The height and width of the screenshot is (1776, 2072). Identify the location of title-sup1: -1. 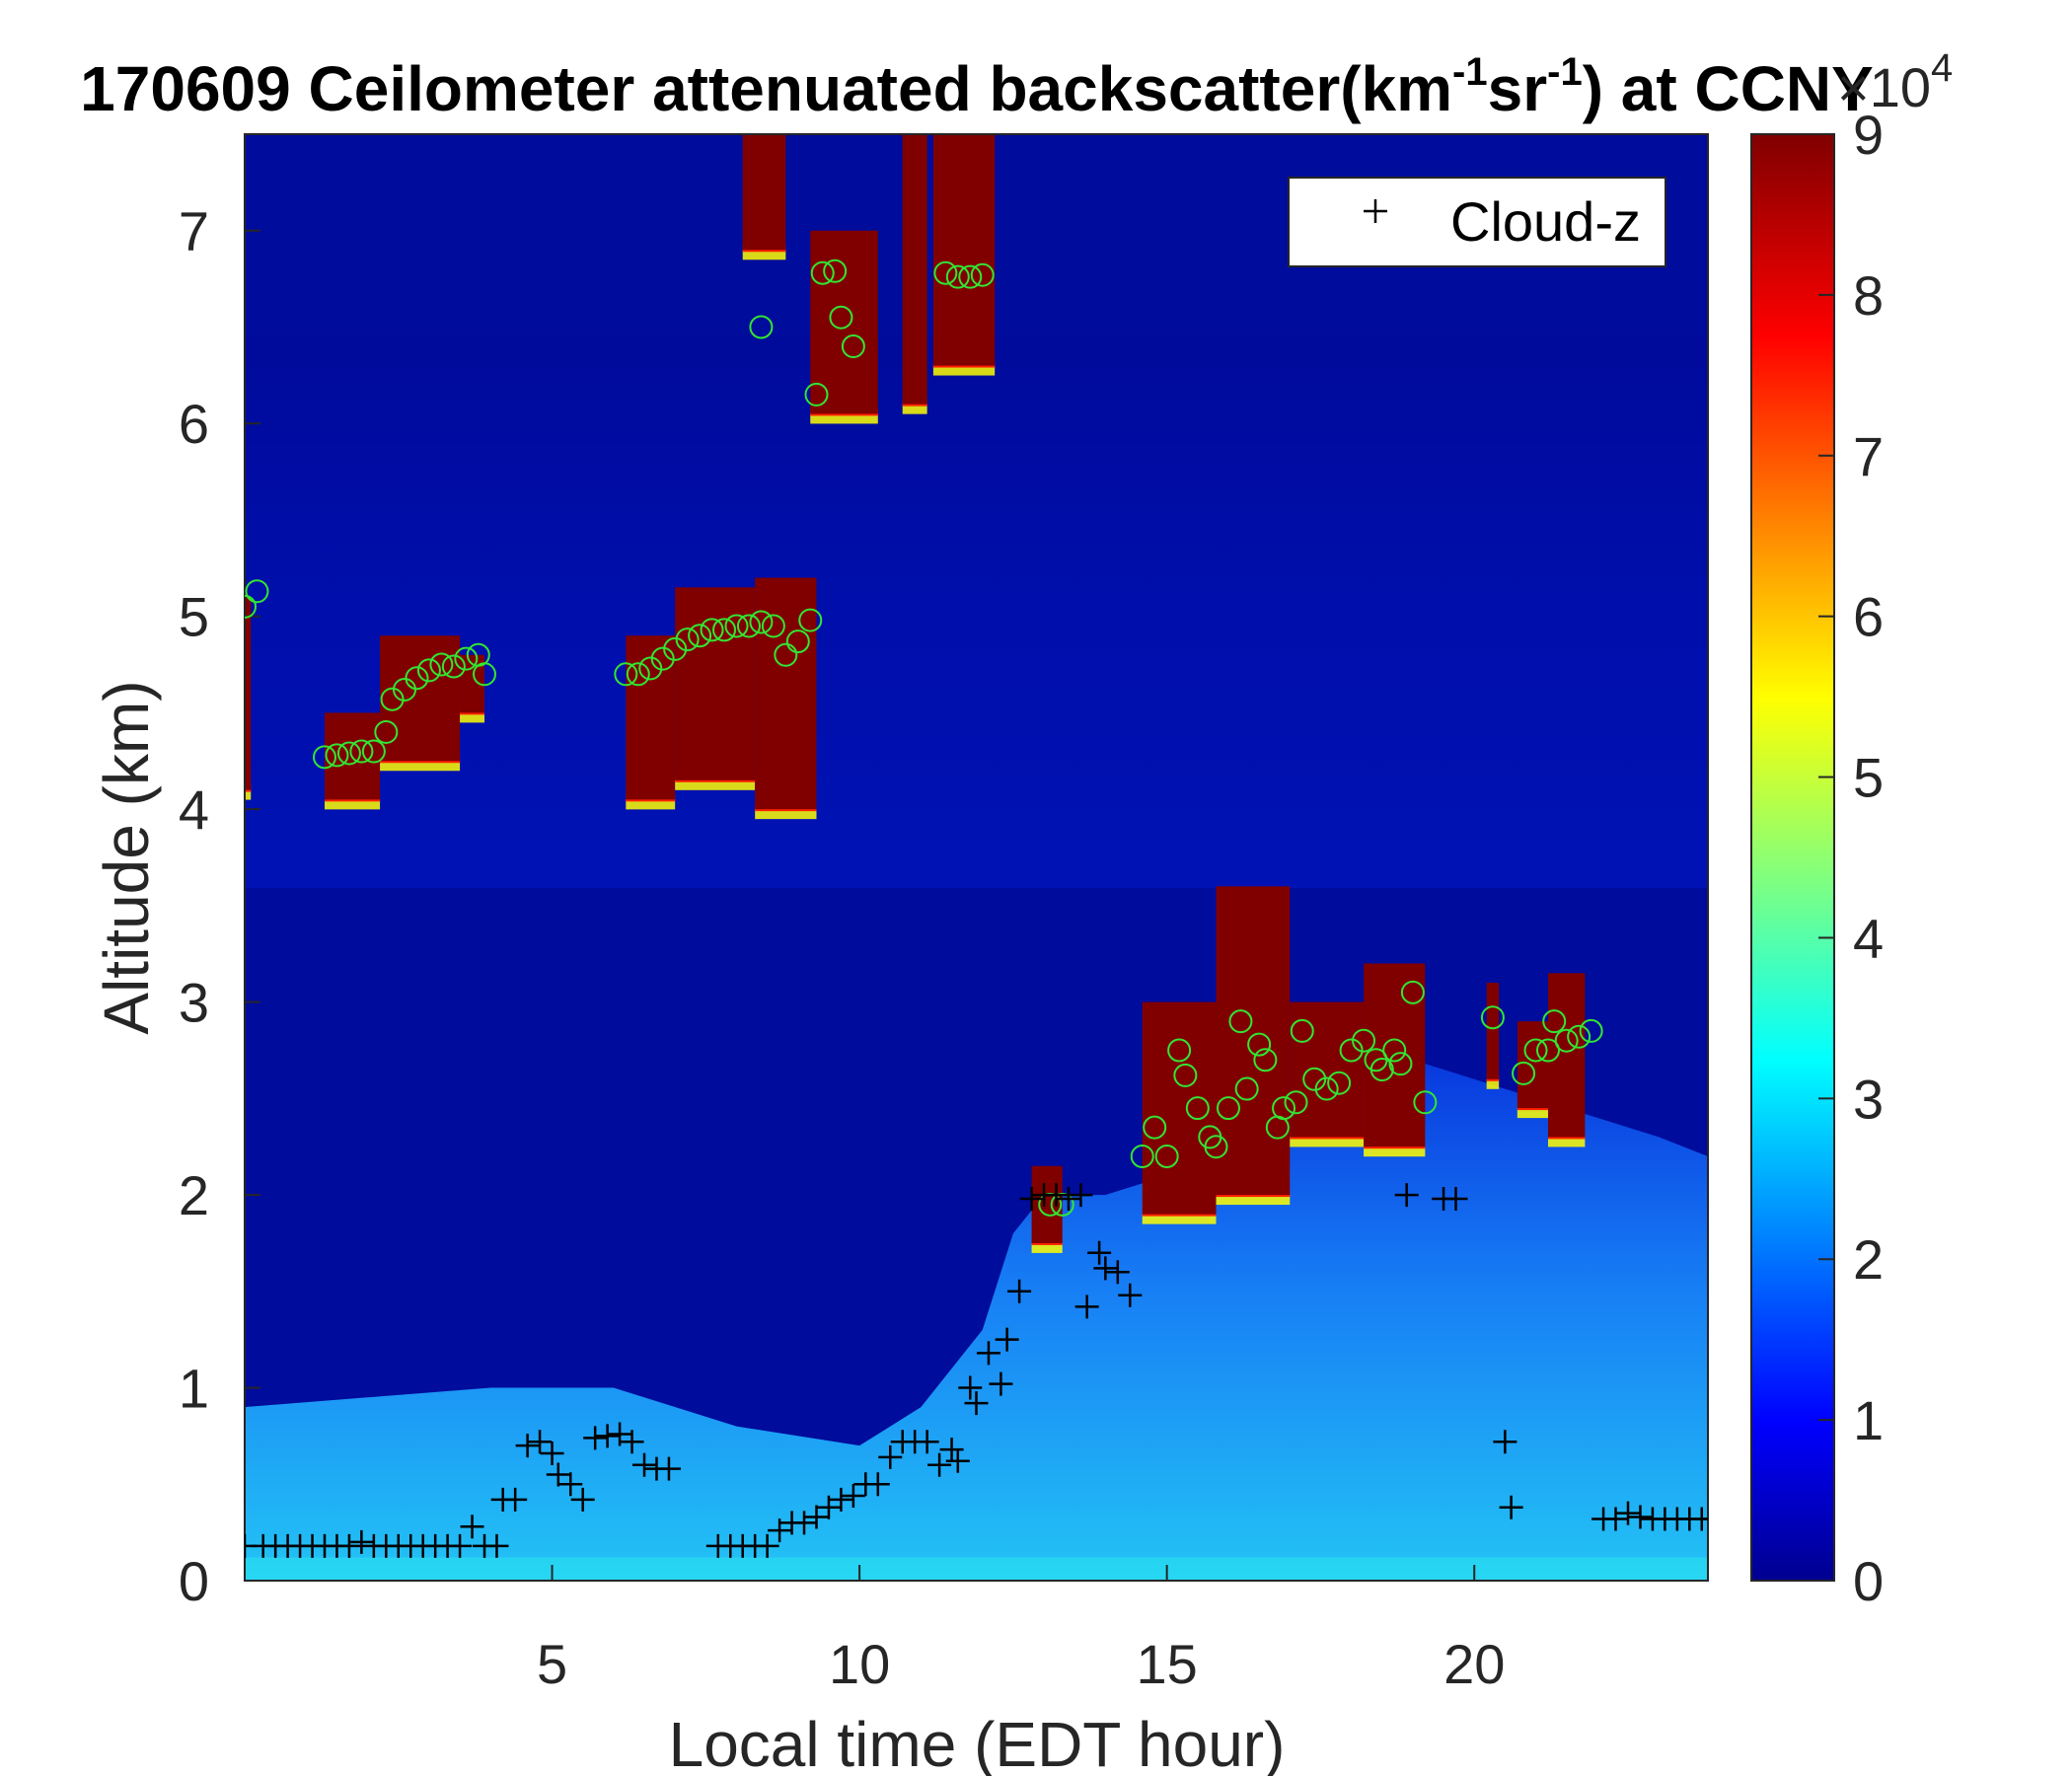
(1470, 72).